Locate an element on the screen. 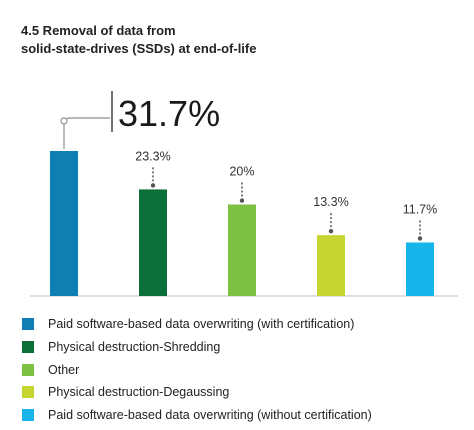 Image resolution: width=474 pixels, height=430 pixels. data-label-3: 20% is located at coordinates (241, 172).